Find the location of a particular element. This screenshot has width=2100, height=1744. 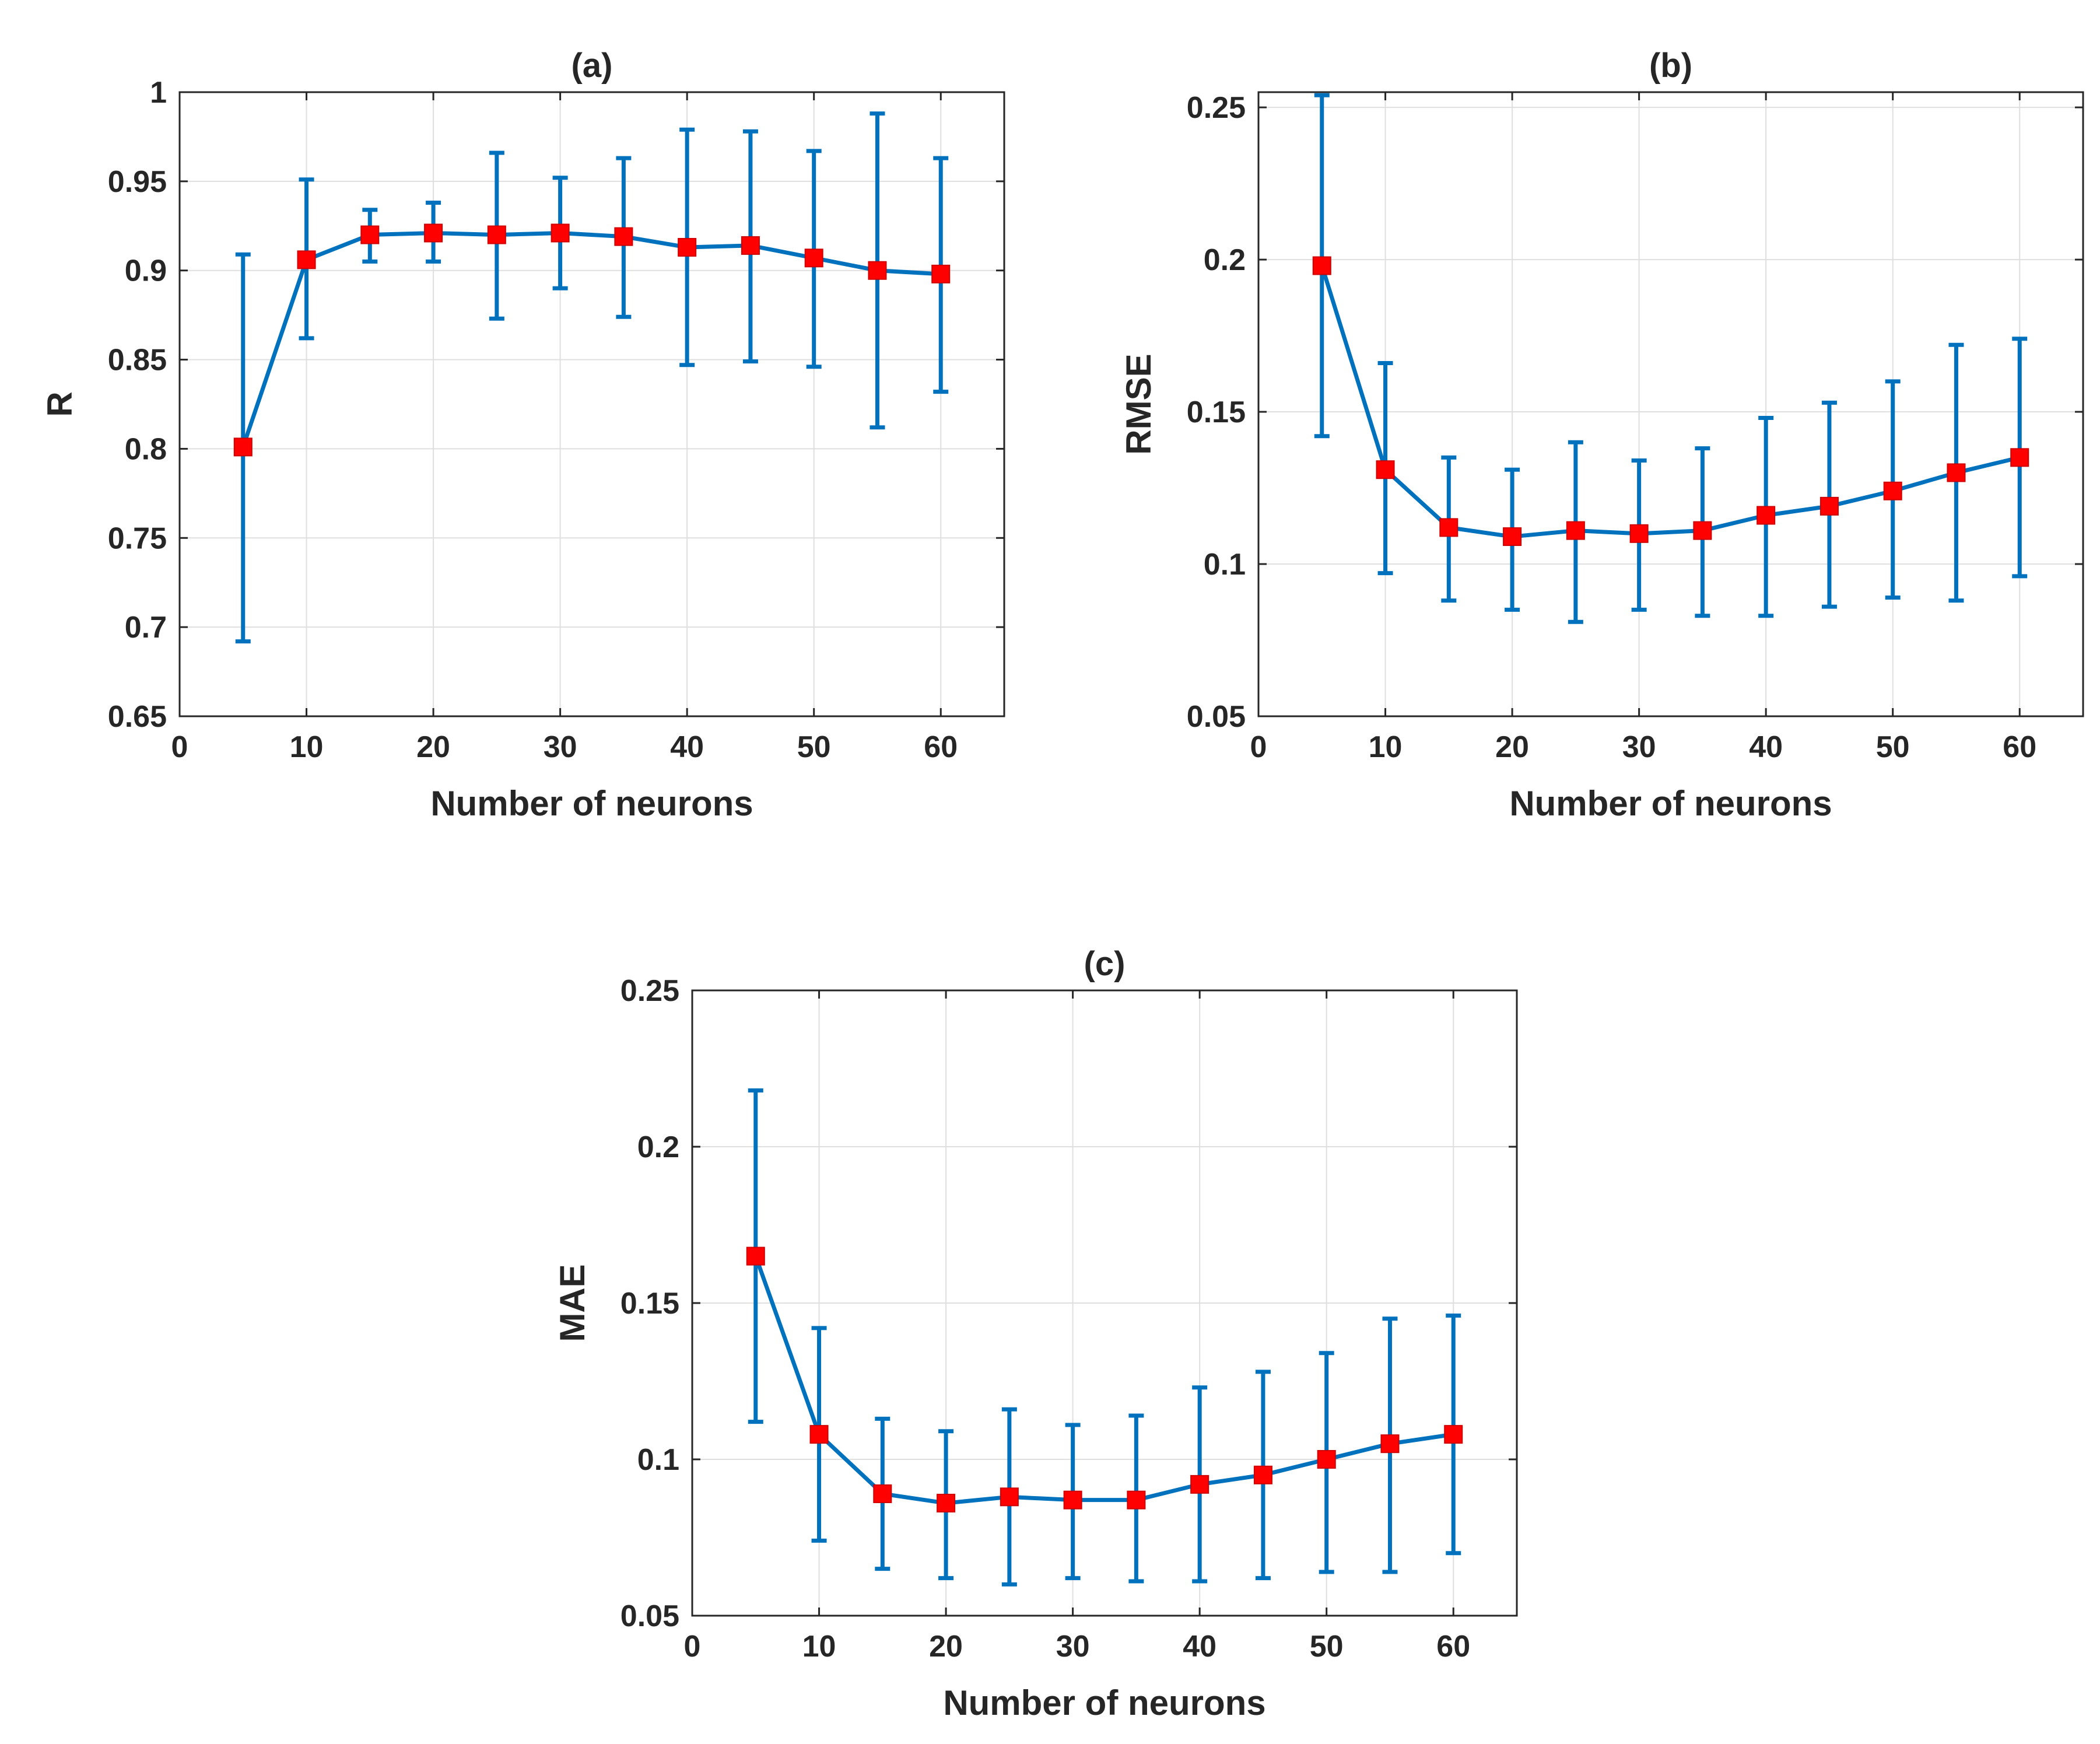

y-tick-label: 0.95 is located at coordinates (137, 182).